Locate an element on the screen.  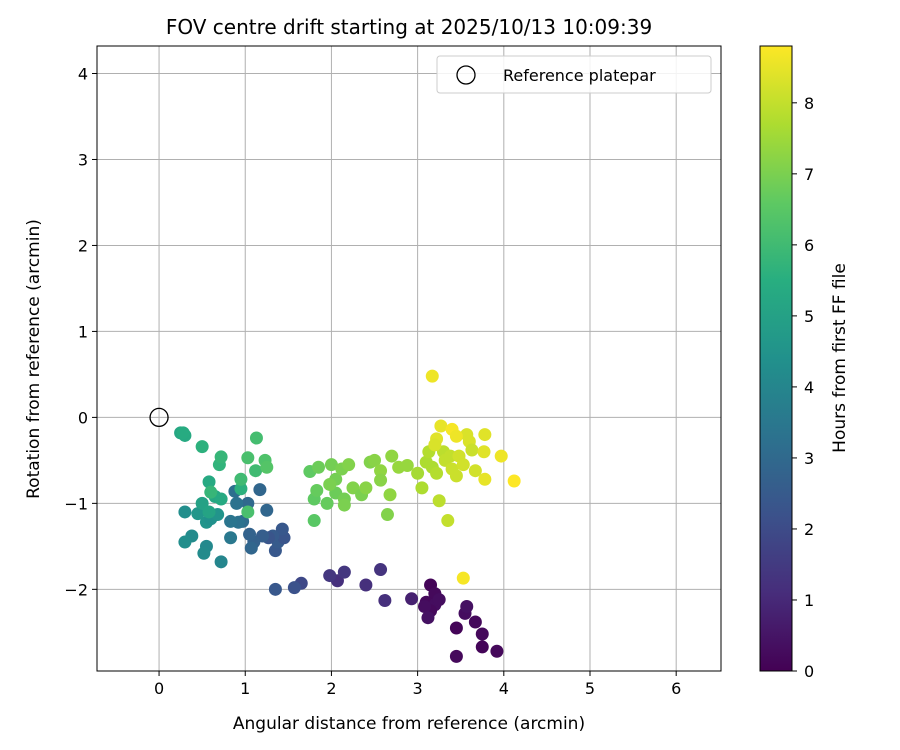
colorbar-tick-label: 6 is located at coordinates (809, 245).